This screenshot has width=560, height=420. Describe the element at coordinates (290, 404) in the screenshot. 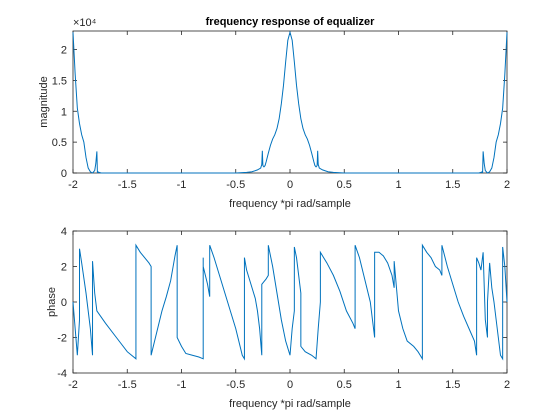

I see `phase-x-axis-label: frequency *pi rad/sample` at that location.